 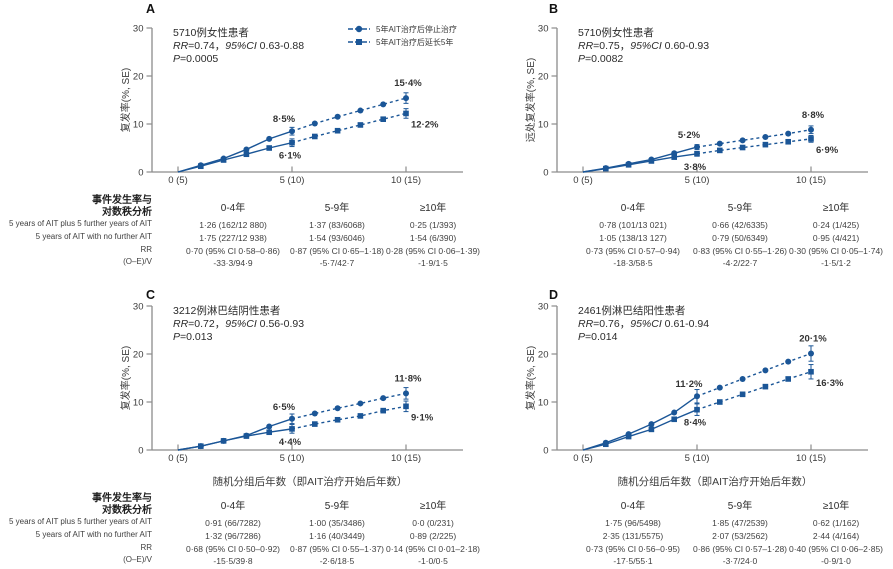 What do you see at coordinates (310, 482) in the screenshot?
I see `xaxis-title-c: 随机分组后年数（即AIT治疗开始后年数）` at bounding box center [310, 482].